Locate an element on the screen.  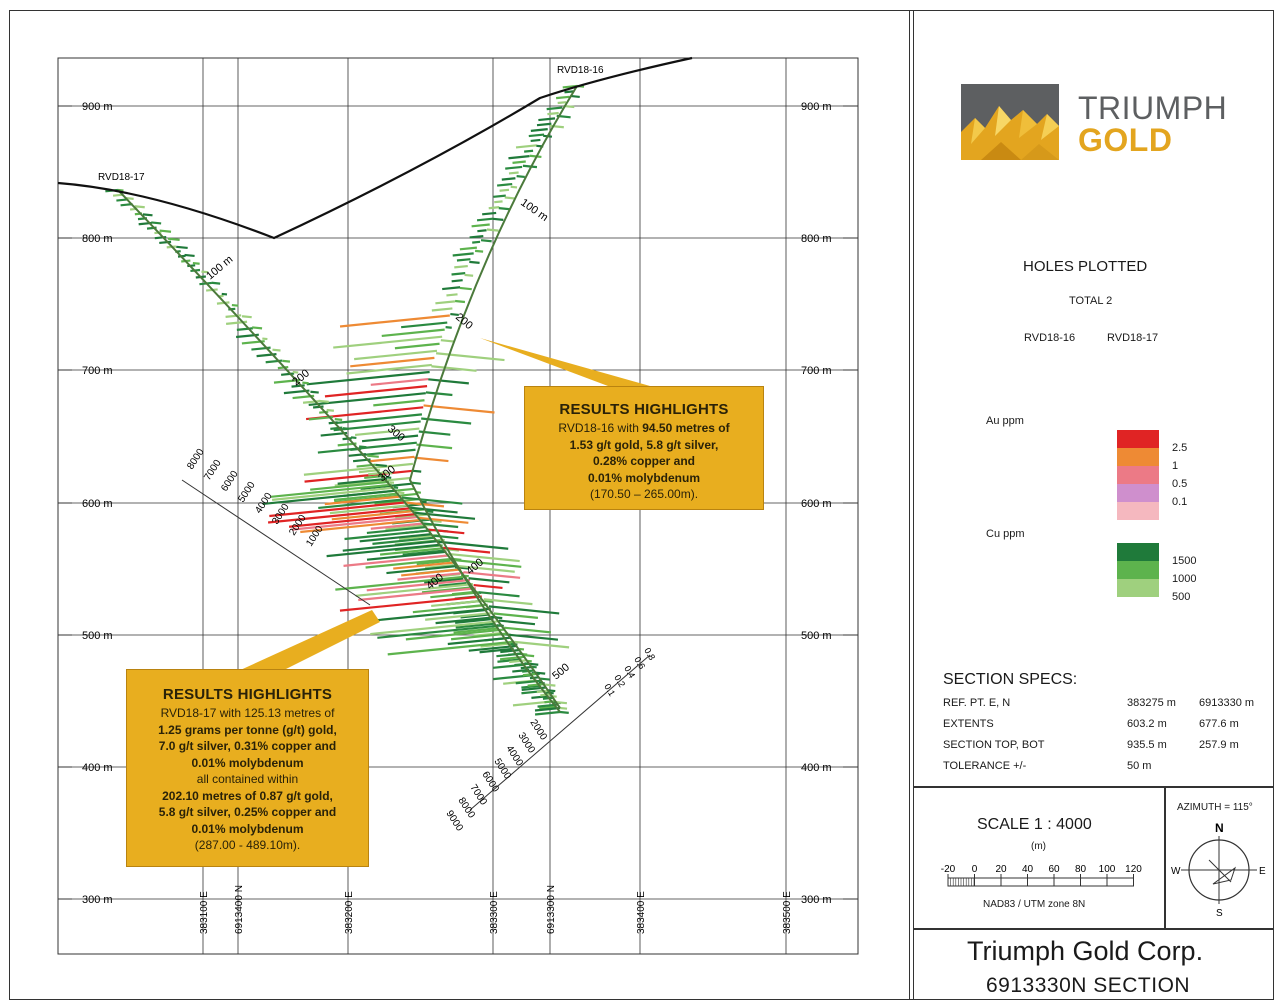
scale-bar-label: 120 is located at coordinates (1133, 869).